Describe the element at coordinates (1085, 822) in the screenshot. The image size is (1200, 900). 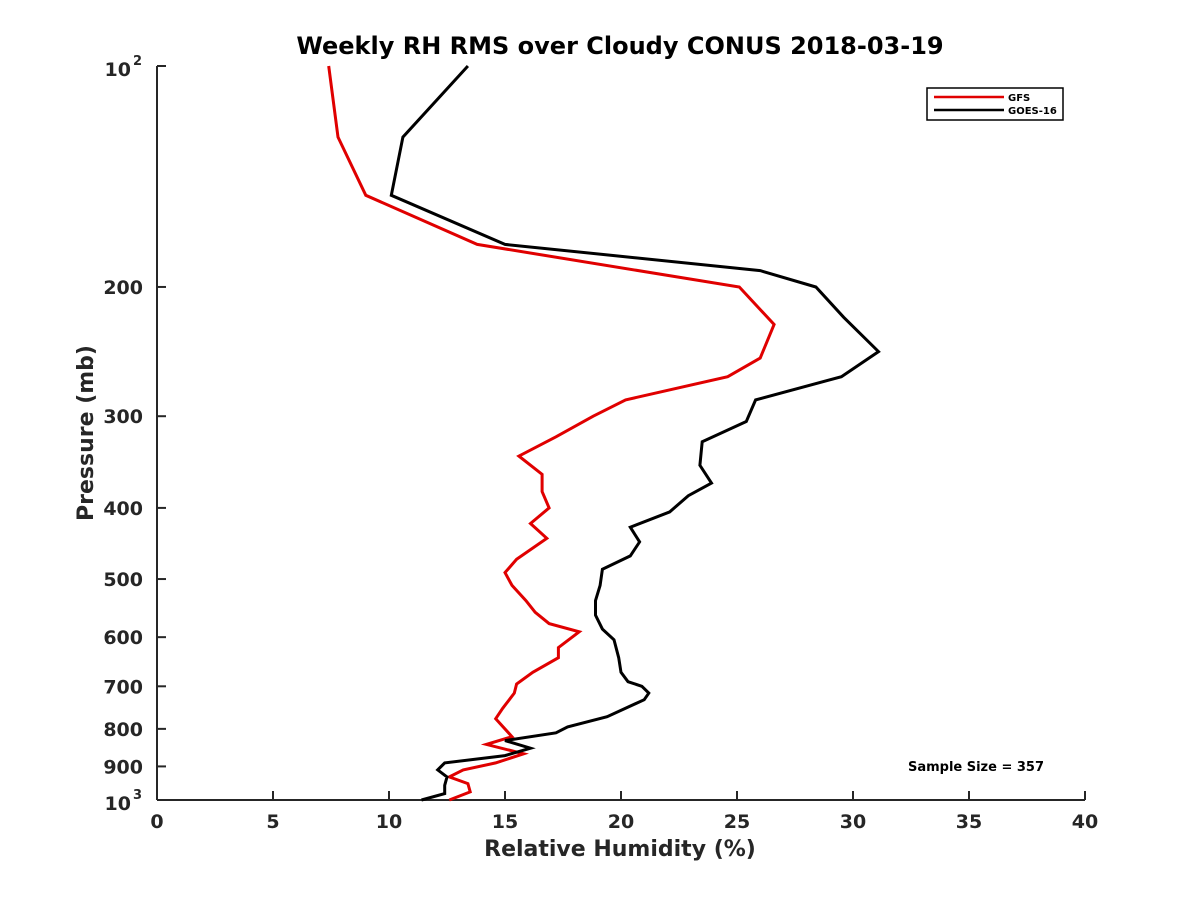
I see `x-tick-label: 40` at that location.